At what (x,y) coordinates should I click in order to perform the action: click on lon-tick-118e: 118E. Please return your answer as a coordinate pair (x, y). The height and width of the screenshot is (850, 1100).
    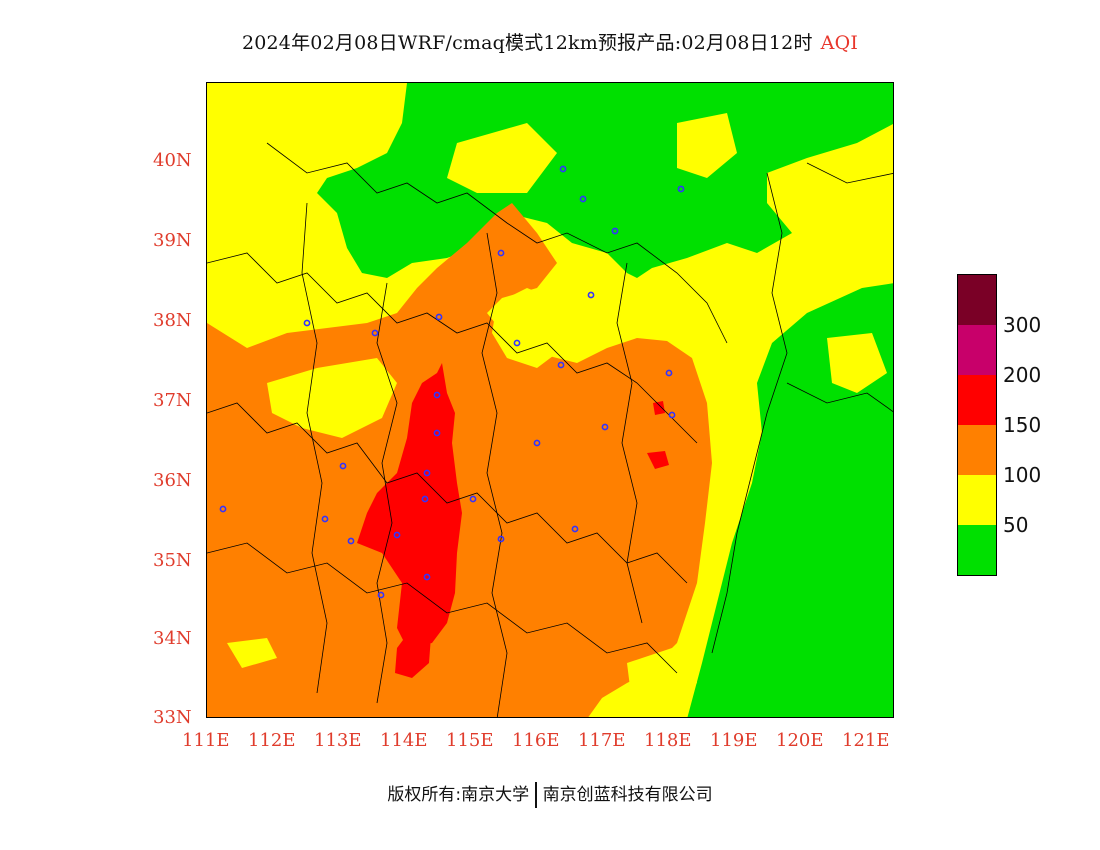
    Looking at the image, I should click on (668, 740).